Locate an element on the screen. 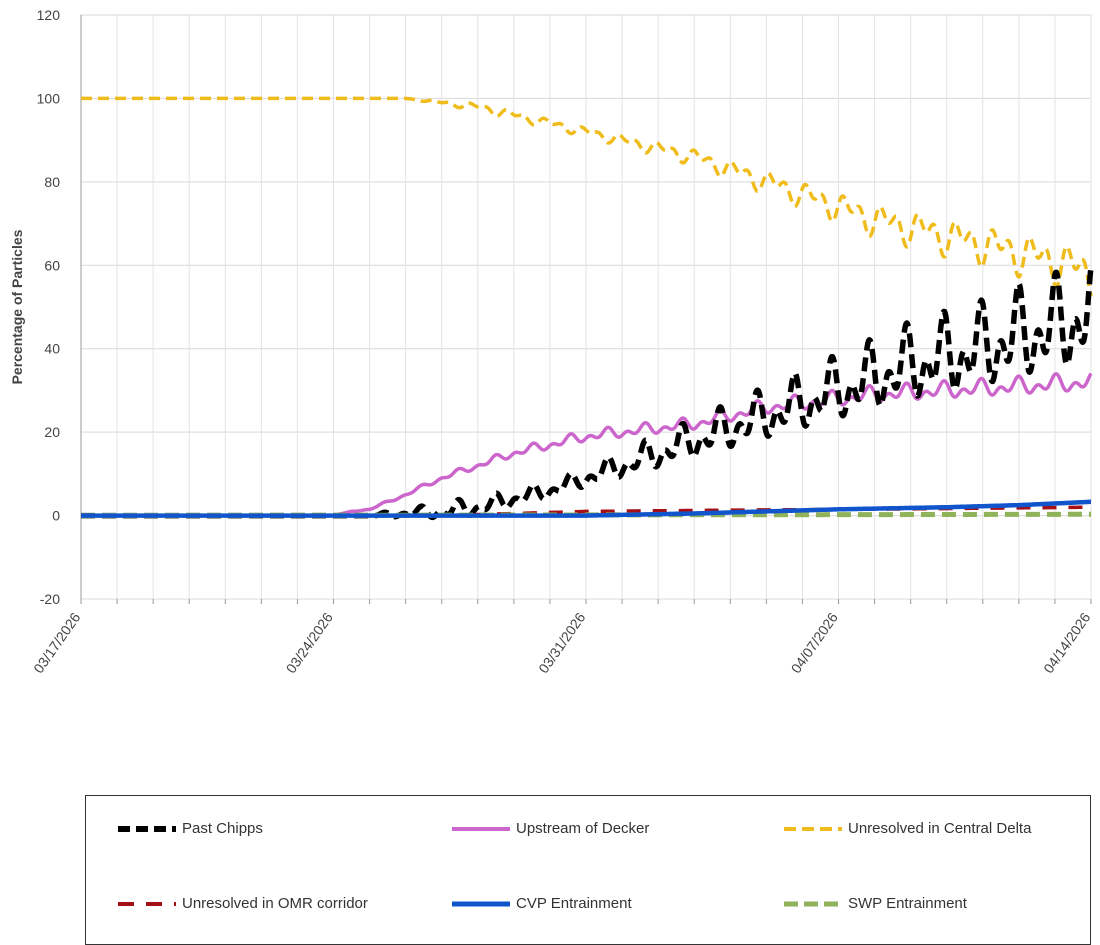  x-tick-label: 04/14/2026 is located at coordinates (1066, 642).